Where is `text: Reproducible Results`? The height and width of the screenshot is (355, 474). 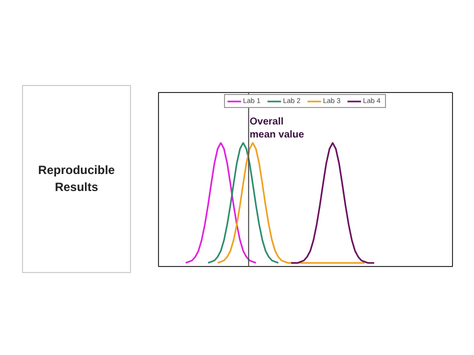
text: Reproducible Results is located at coordinates (76, 179).